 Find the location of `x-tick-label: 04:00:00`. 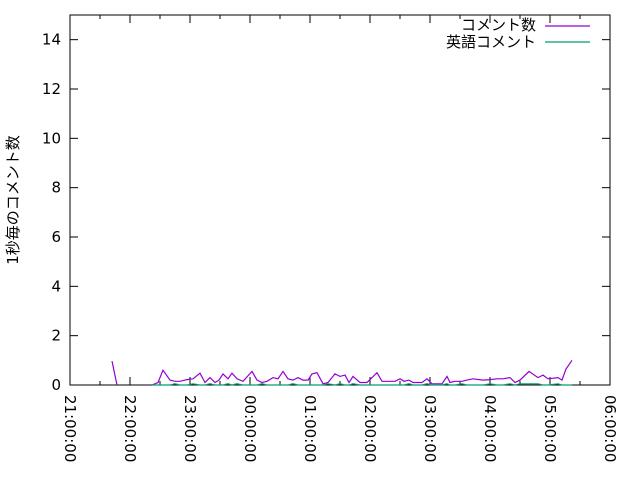

x-tick-label: 04:00:00 is located at coordinates (490, 428).